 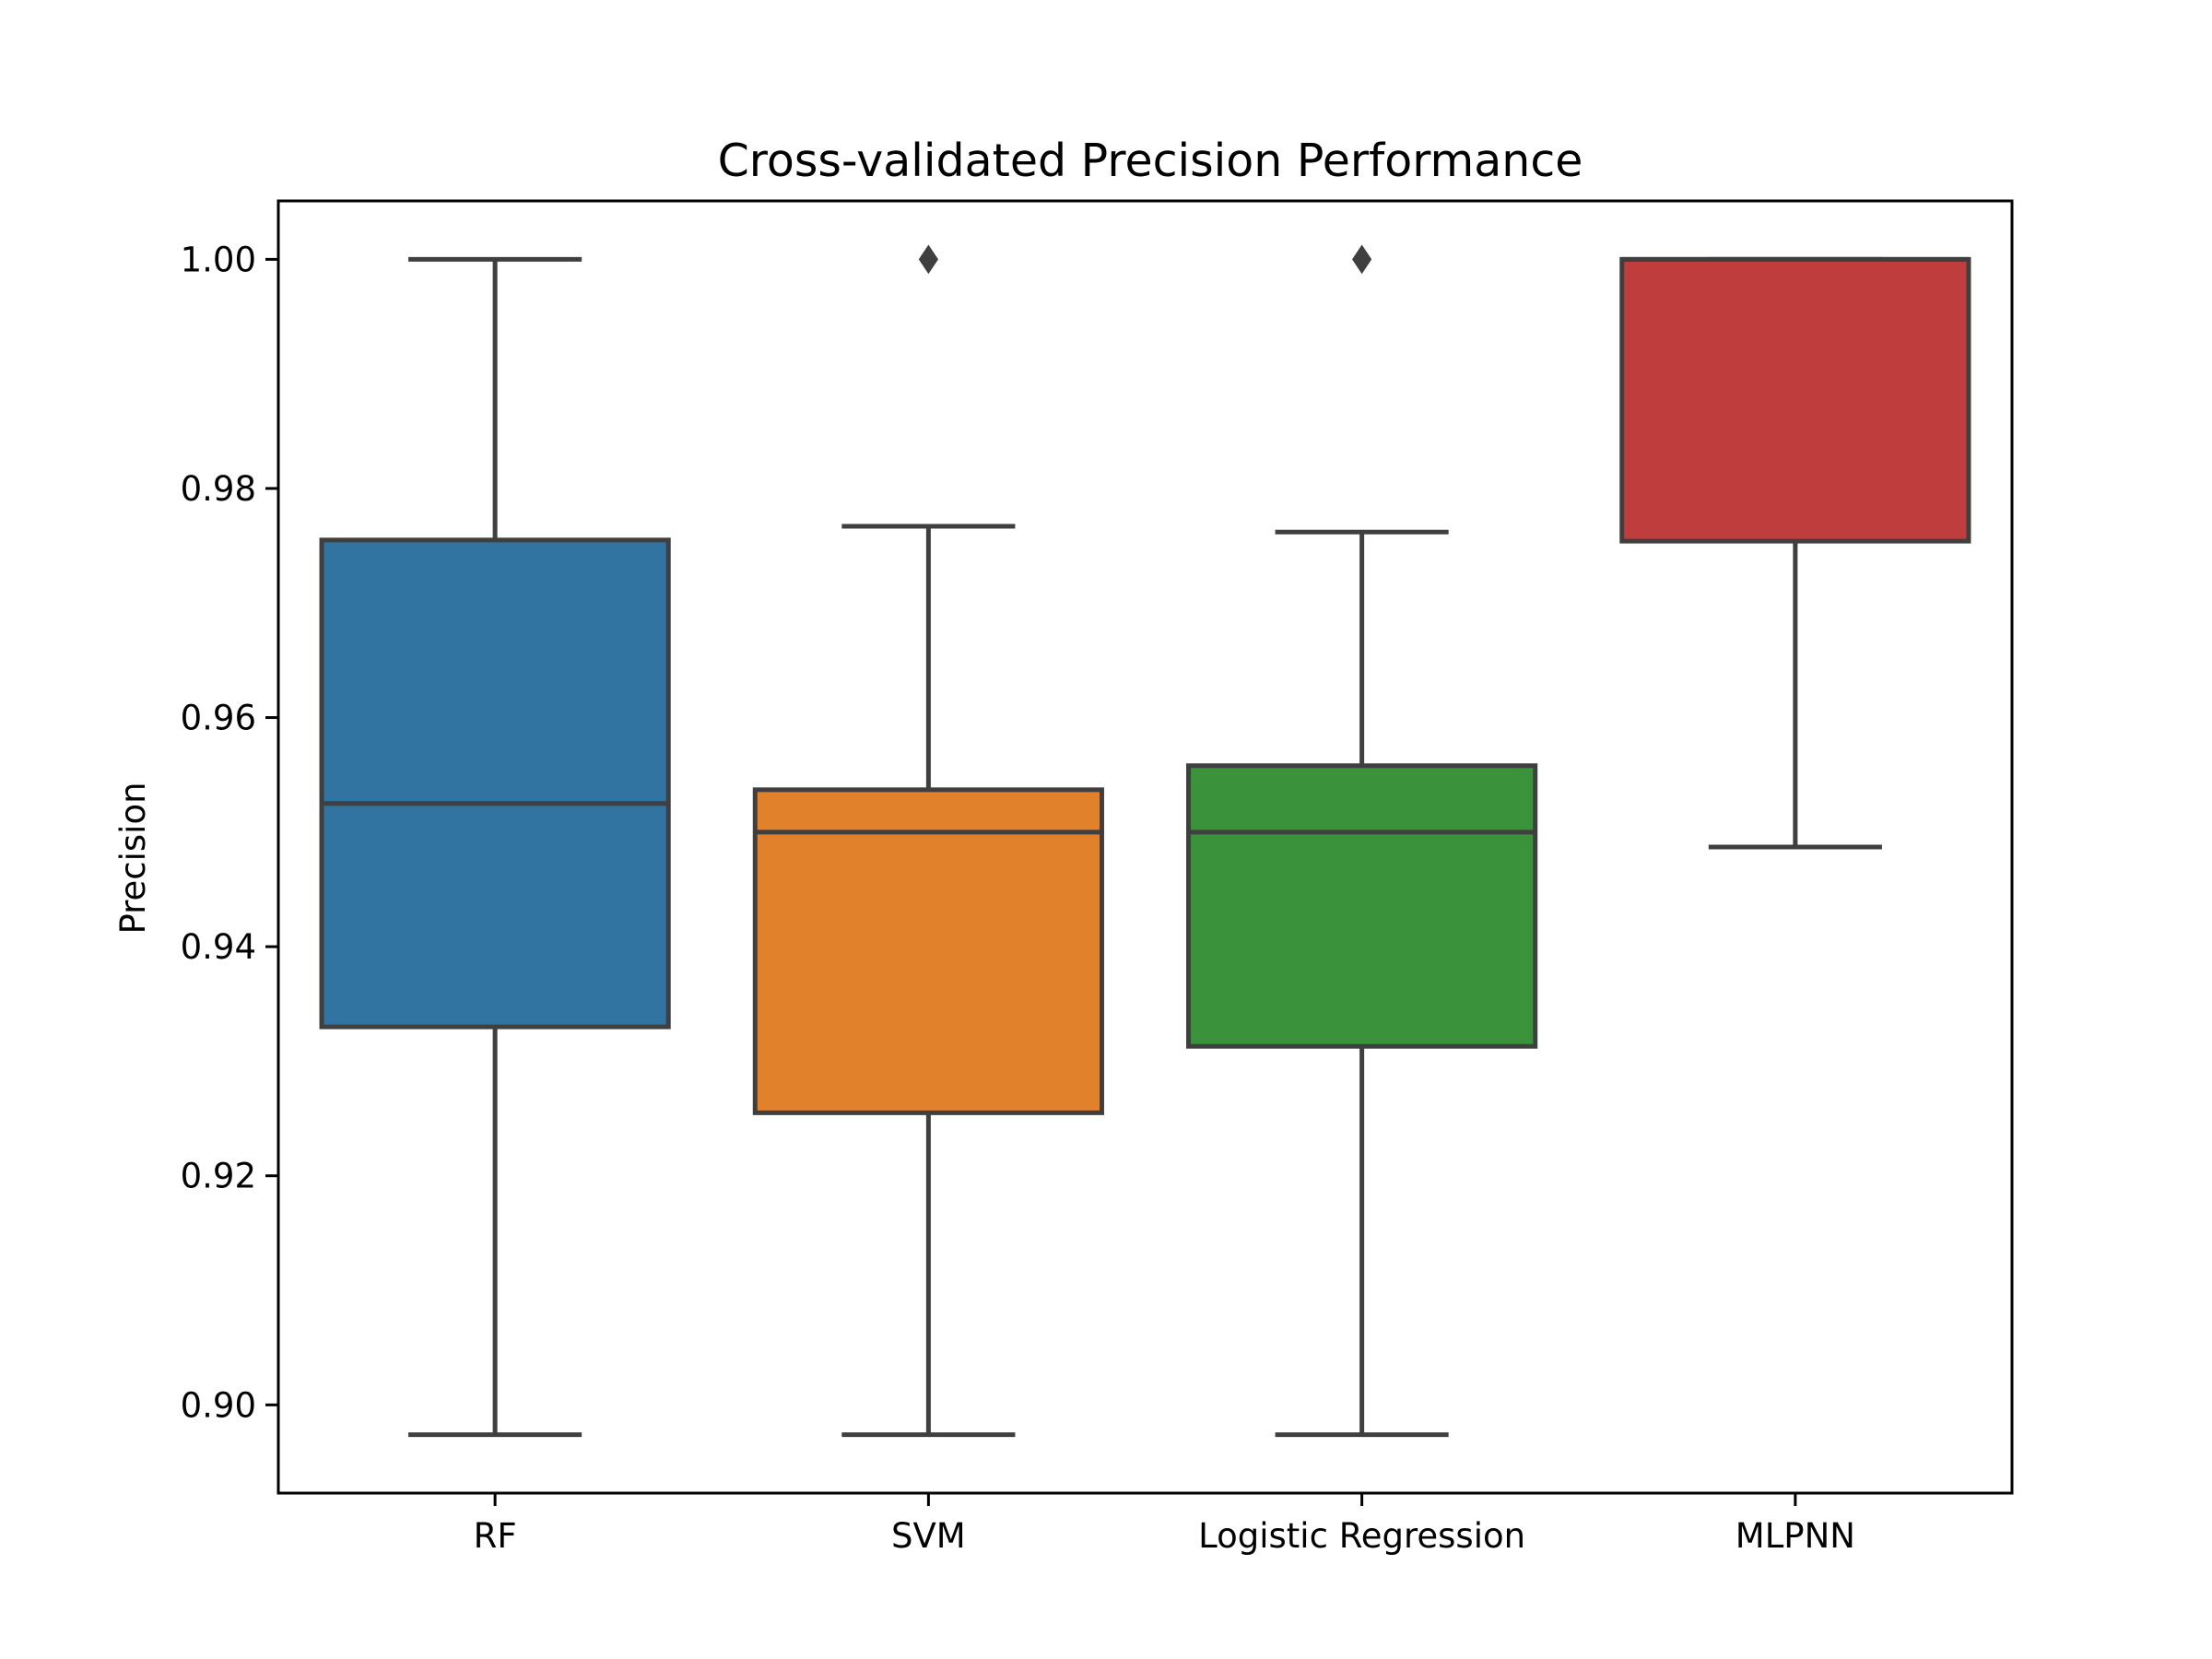 I want to click on x-tick-label: Logistic Regression, so click(x=1361, y=1536).